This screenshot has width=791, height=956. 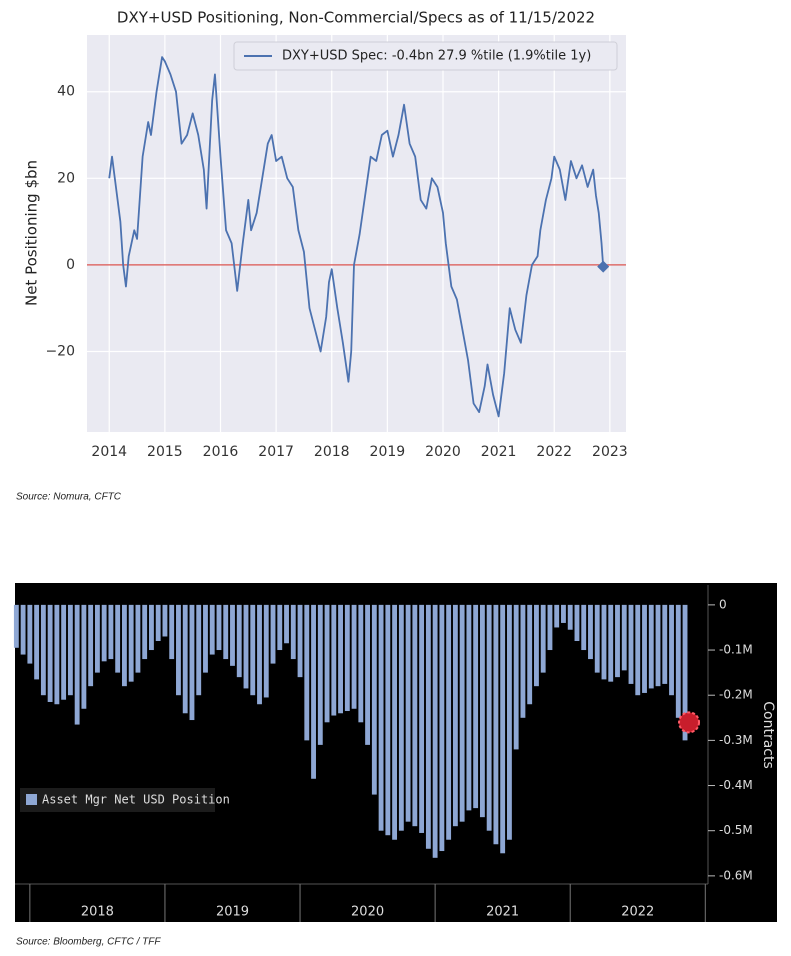 I want to click on x-tick-label: 2016, so click(x=221, y=452).